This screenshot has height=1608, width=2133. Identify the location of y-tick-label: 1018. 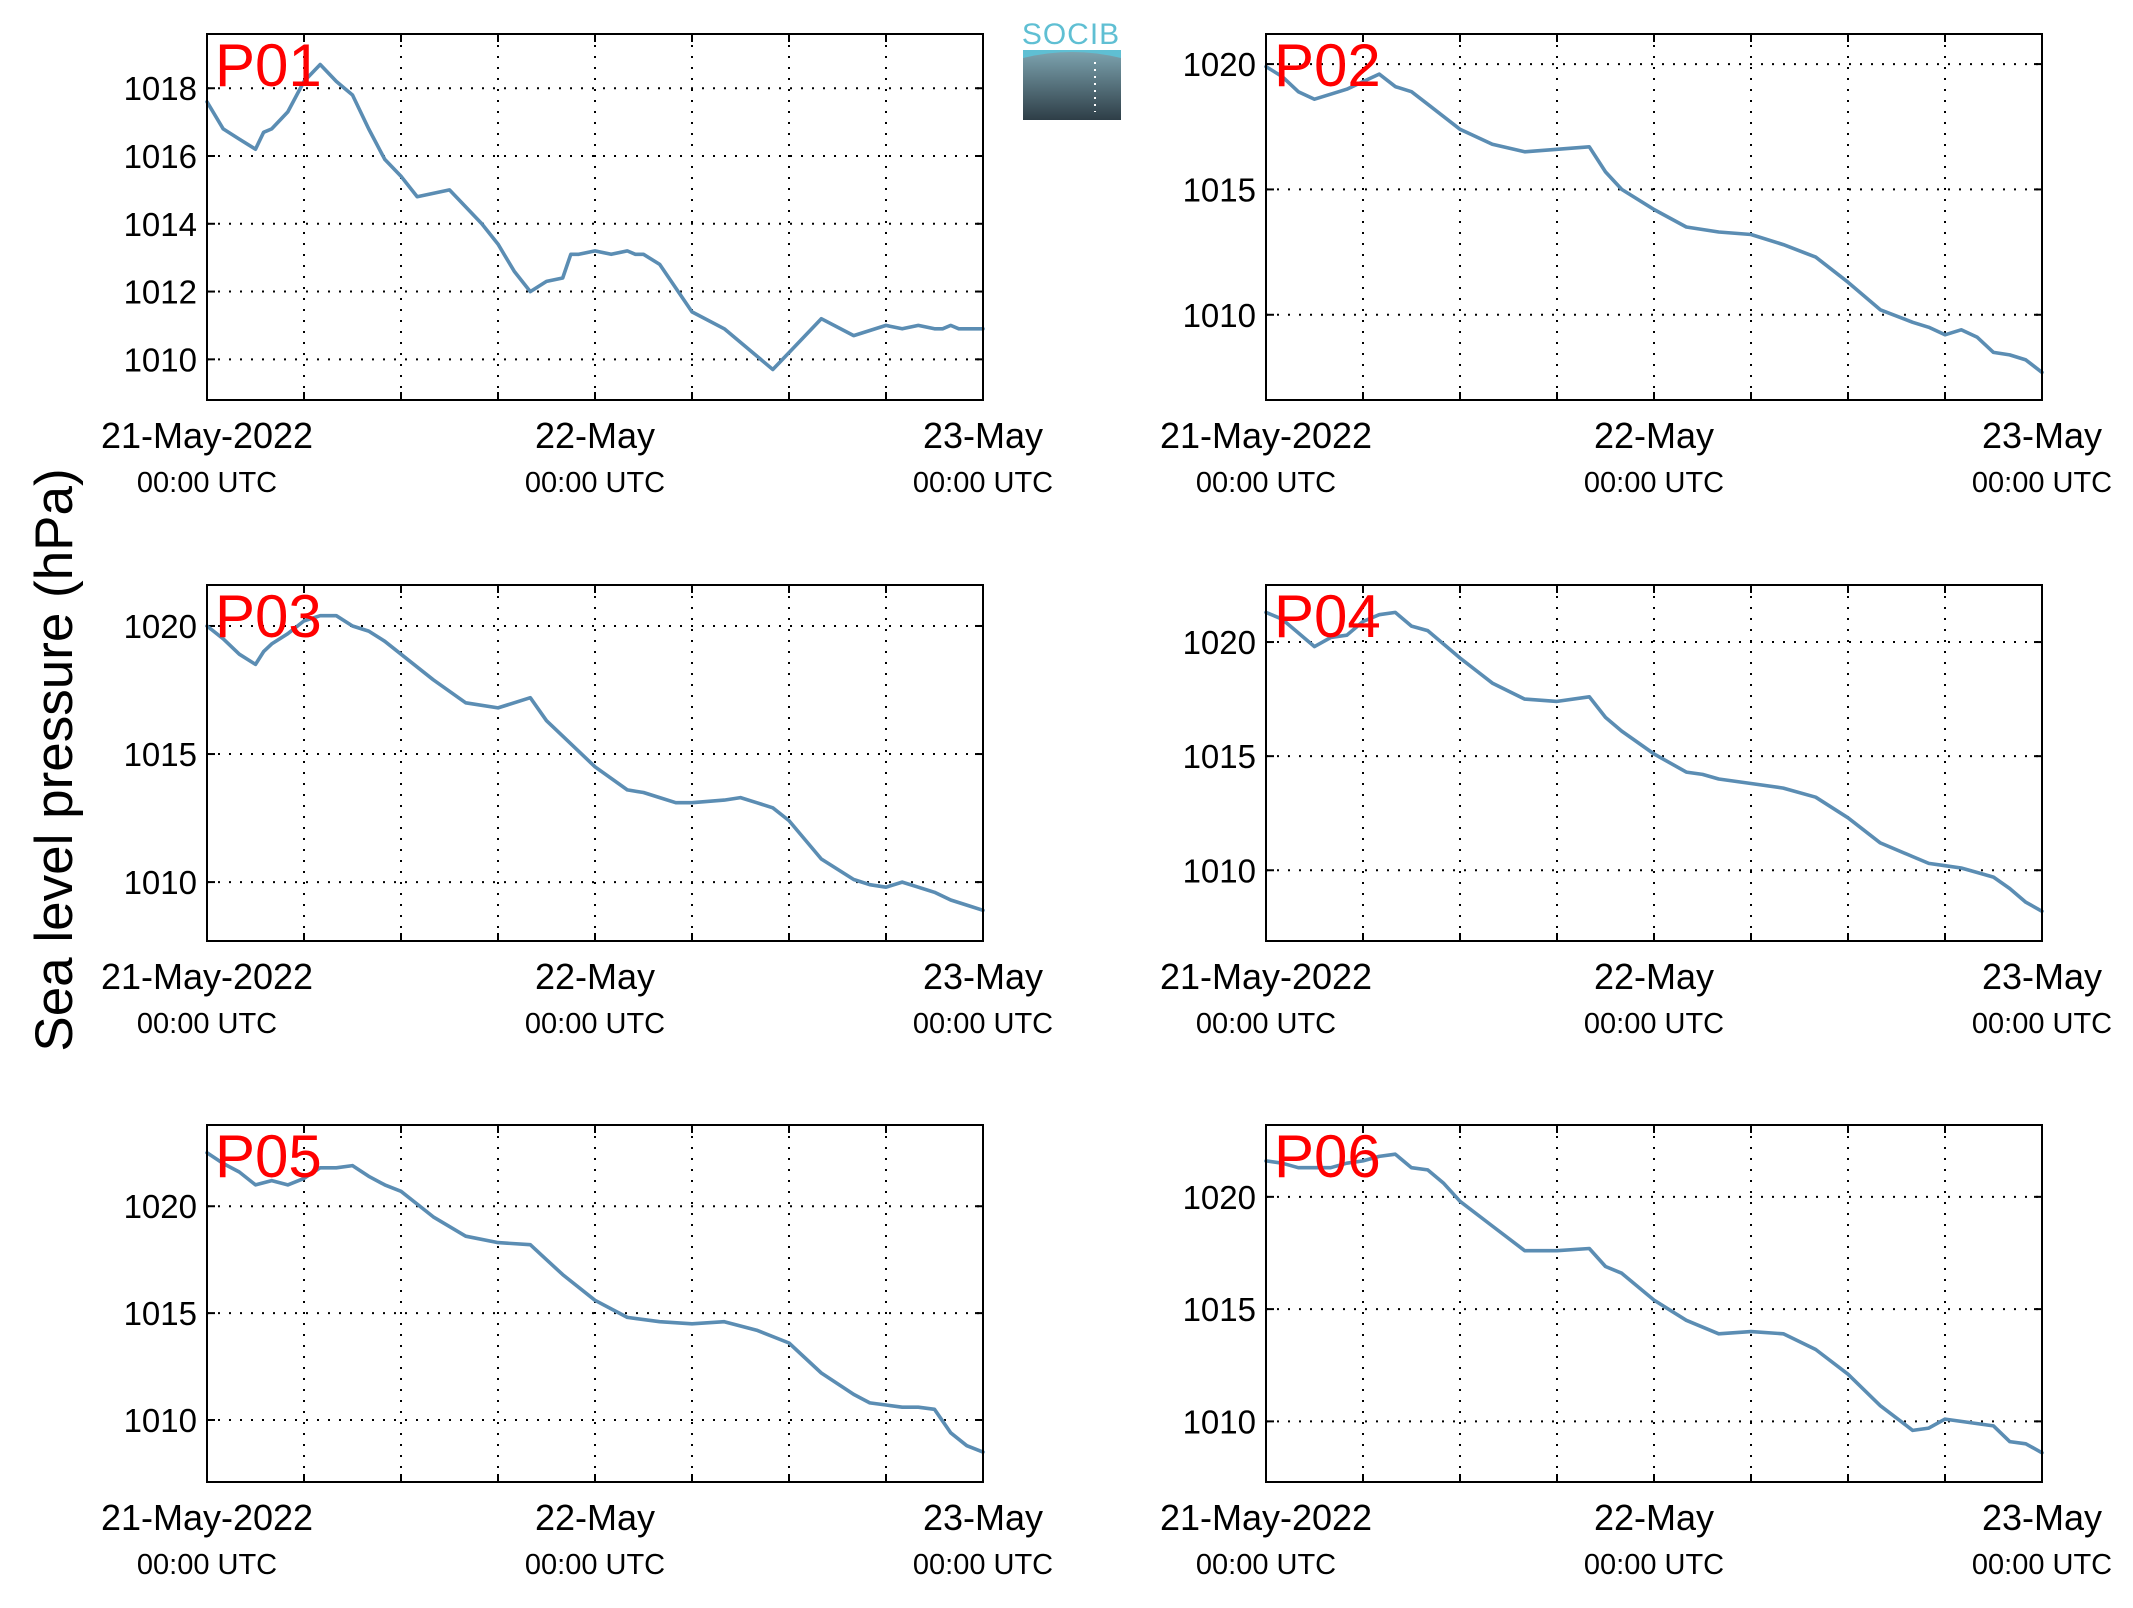
(160, 88).